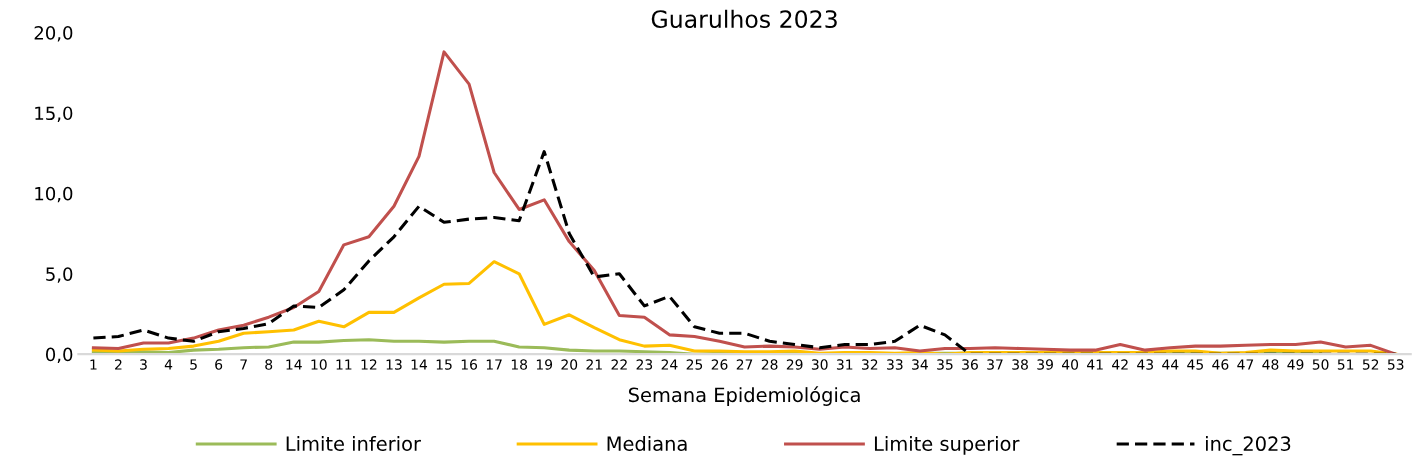  Describe the element at coordinates (669, 364) in the screenshot. I see `x-tick-label: 24` at that location.